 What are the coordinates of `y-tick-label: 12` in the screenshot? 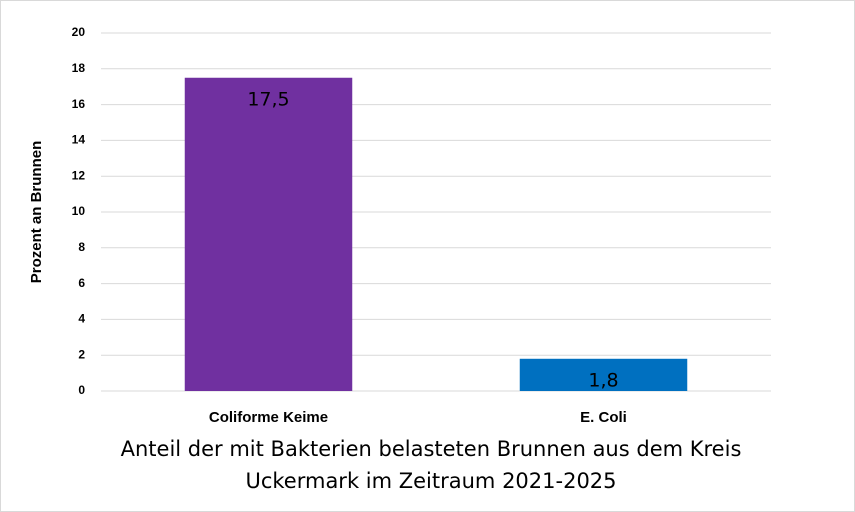 It's located at (79, 175).